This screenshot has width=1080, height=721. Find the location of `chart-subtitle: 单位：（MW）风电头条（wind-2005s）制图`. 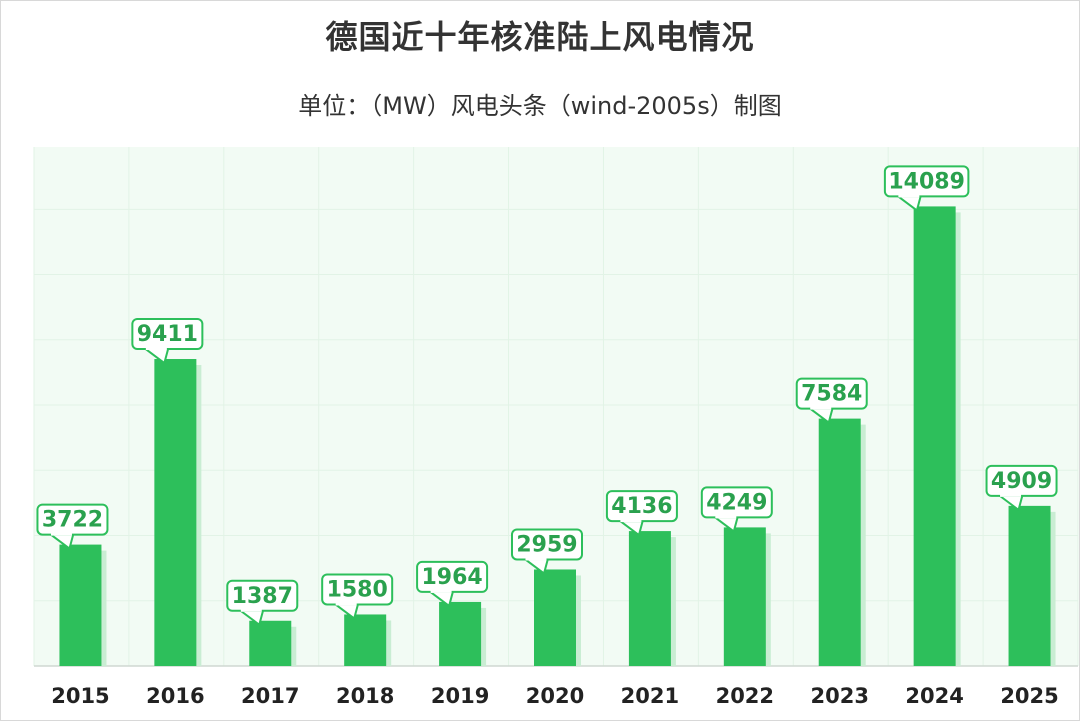

chart-subtitle: 单位：（MW）风电头条（wind-2005s）制图 is located at coordinates (540, 106).